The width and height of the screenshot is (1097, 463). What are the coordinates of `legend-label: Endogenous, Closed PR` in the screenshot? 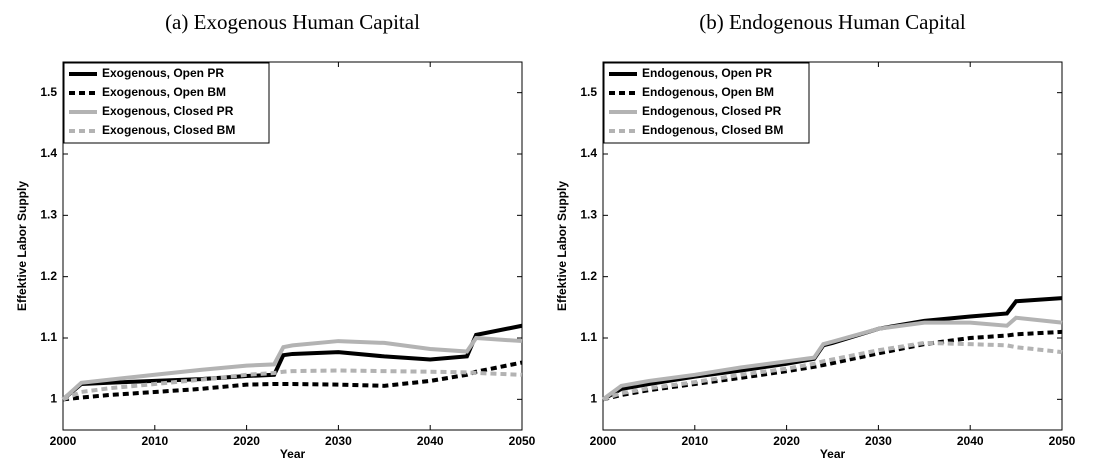 It's located at (712, 111).